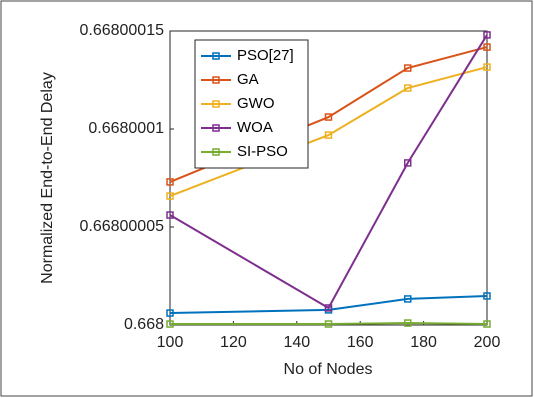 The image size is (534, 398). What do you see at coordinates (121, 226) in the screenshot?
I see `y-tick-label: 0.66800005` at bounding box center [121, 226].